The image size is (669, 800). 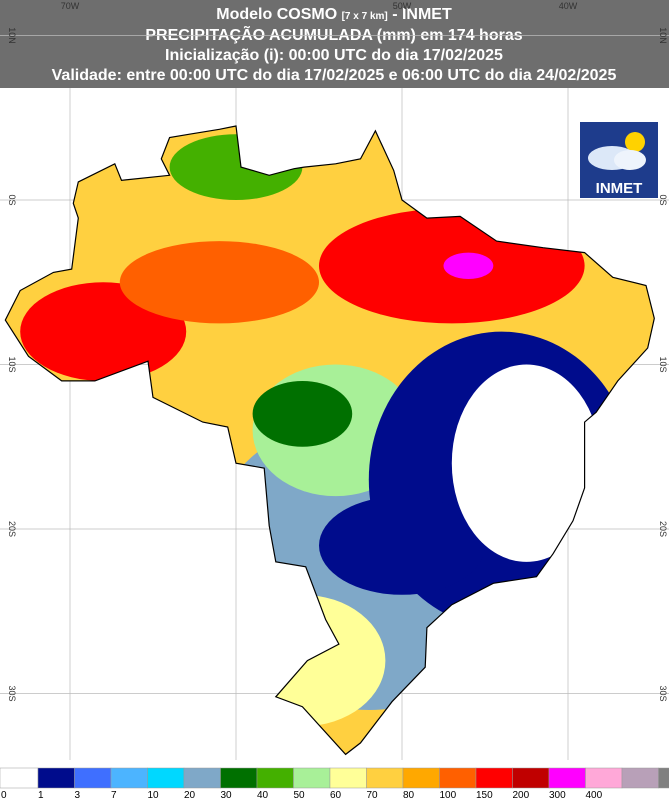 What do you see at coordinates (300, 795) in the screenshot?
I see `colorbar-label: 50` at bounding box center [300, 795].